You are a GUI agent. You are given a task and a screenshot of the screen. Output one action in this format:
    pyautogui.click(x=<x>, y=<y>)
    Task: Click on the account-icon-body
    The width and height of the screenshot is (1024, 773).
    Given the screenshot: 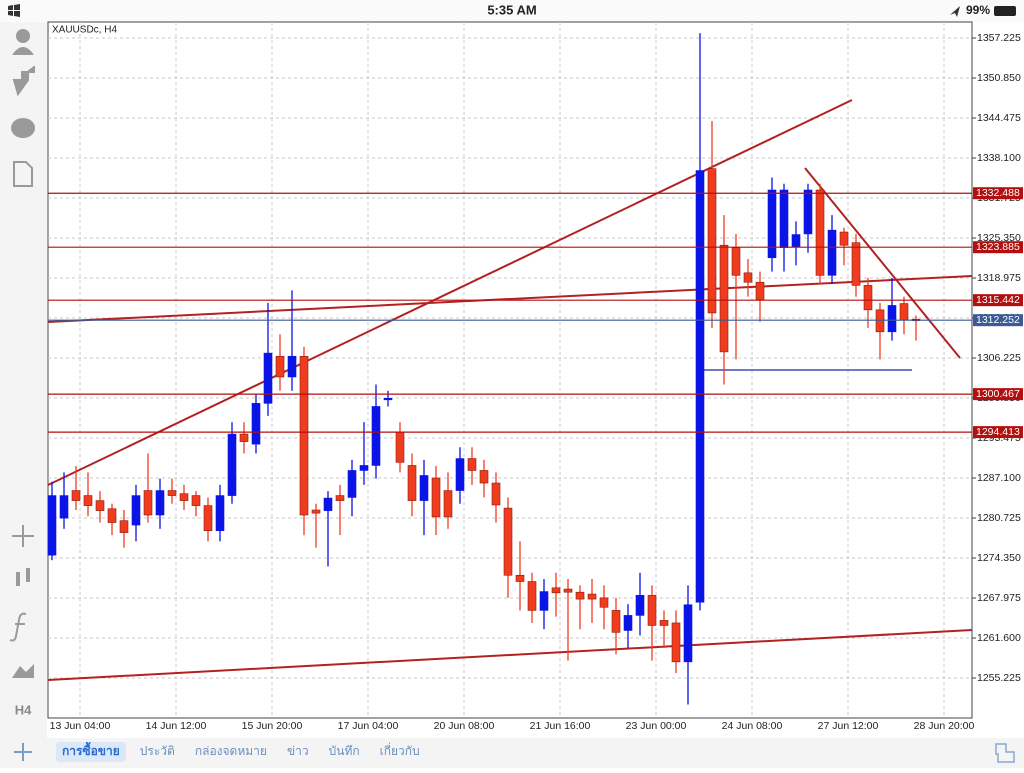 What is the action you would take?
    pyautogui.click(x=23, y=51)
    